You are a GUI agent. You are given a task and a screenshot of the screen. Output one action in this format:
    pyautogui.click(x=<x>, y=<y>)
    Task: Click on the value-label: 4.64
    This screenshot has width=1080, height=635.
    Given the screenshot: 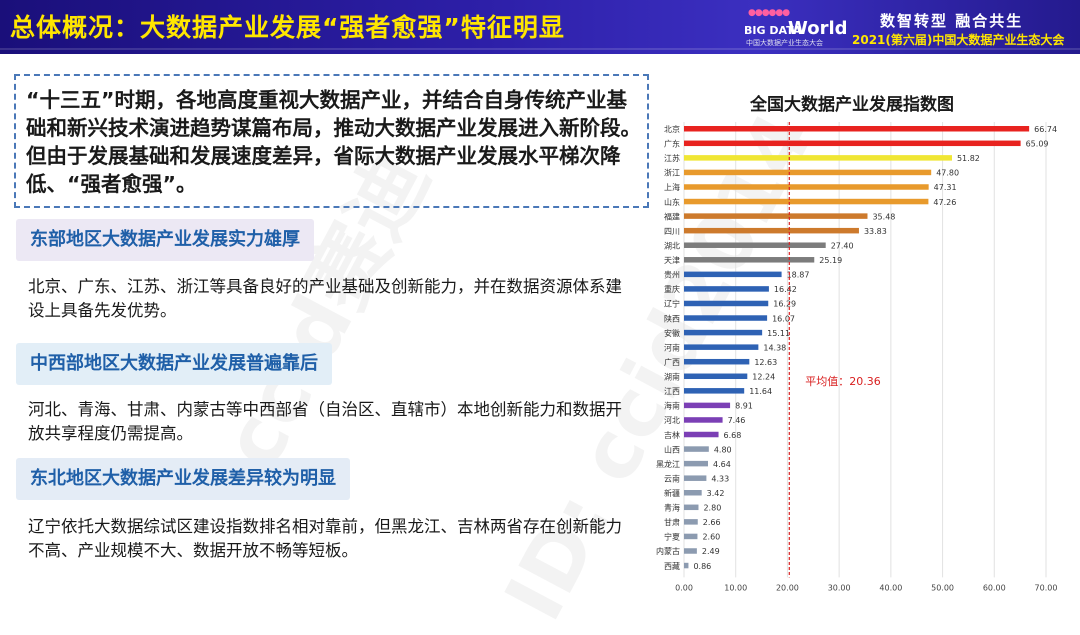 What is the action you would take?
    pyautogui.click(x=722, y=464)
    